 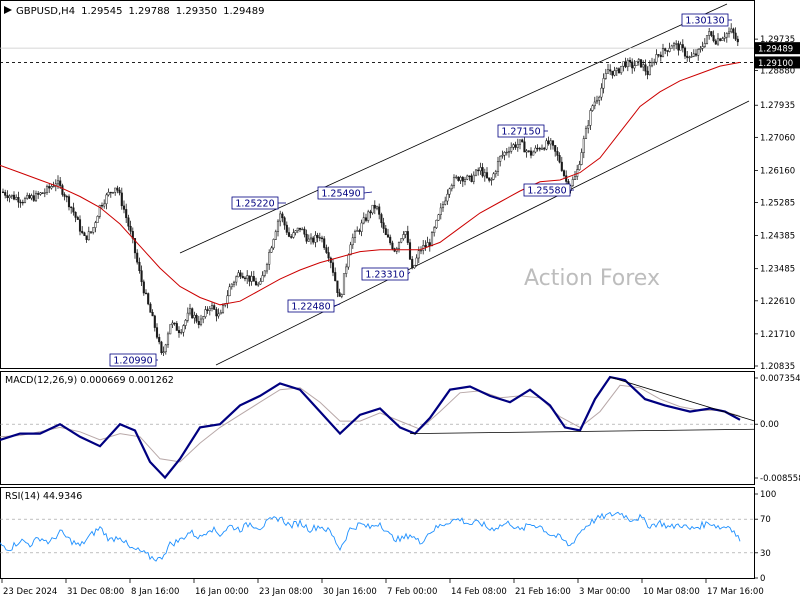 I want to click on date-tick-label: 16 Jan 00:00, so click(x=222, y=592).